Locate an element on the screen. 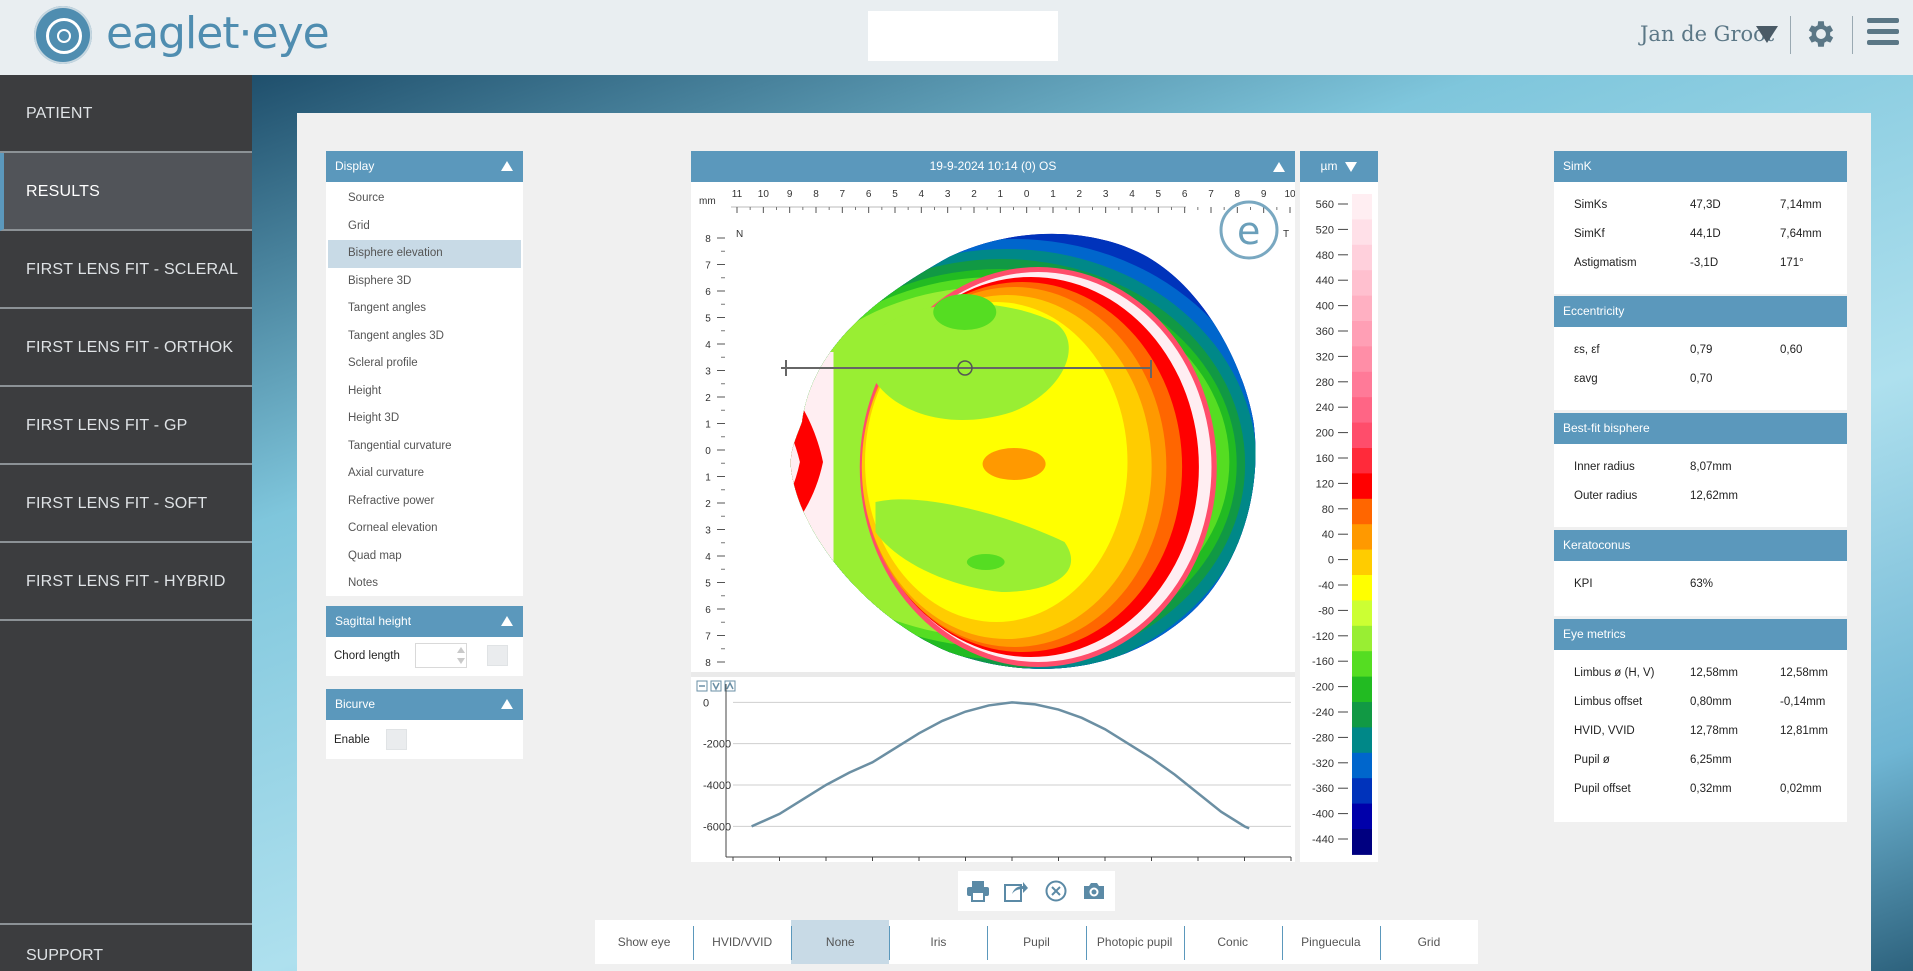  profile-view-controls is located at coordinates (716, 686).